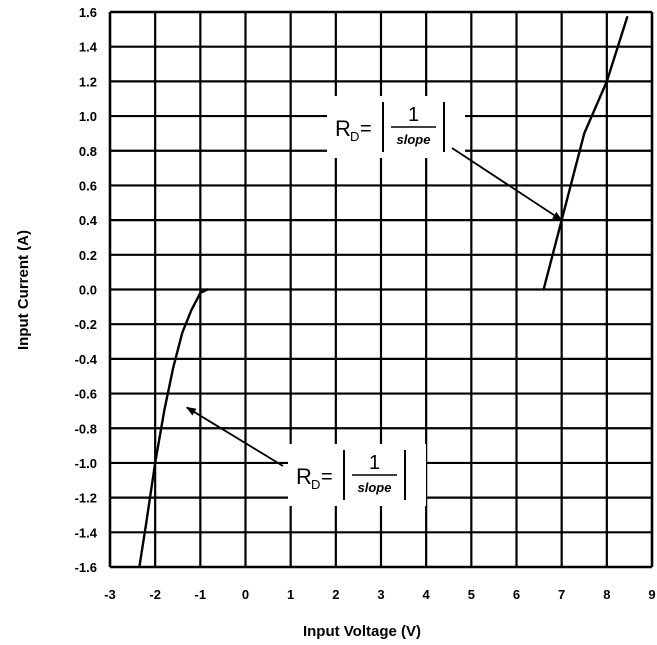 This screenshot has height=645, width=657. What do you see at coordinates (23, 290) in the screenshot?
I see `y-axis-title: Input Current (A)` at bounding box center [23, 290].